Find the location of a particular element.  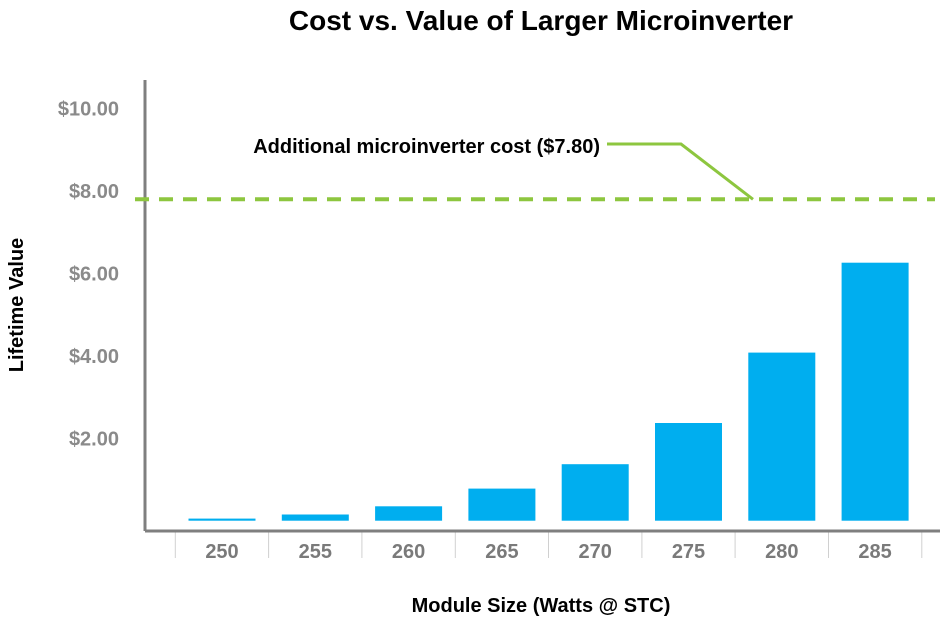

y-tick-label: $4.00 is located at coordinates (94, 357).